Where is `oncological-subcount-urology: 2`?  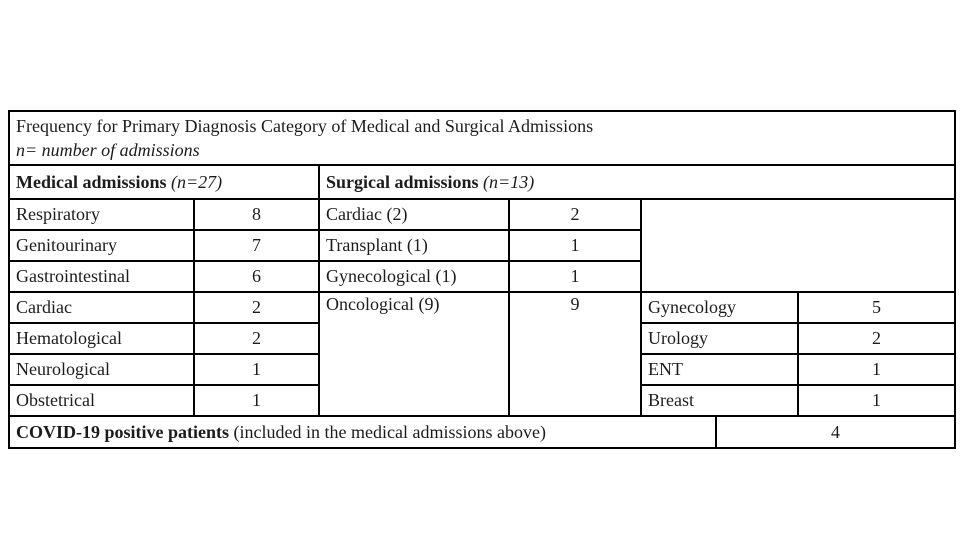
oncological-subcount-urology: 2 is located at coordinates (876, 338).